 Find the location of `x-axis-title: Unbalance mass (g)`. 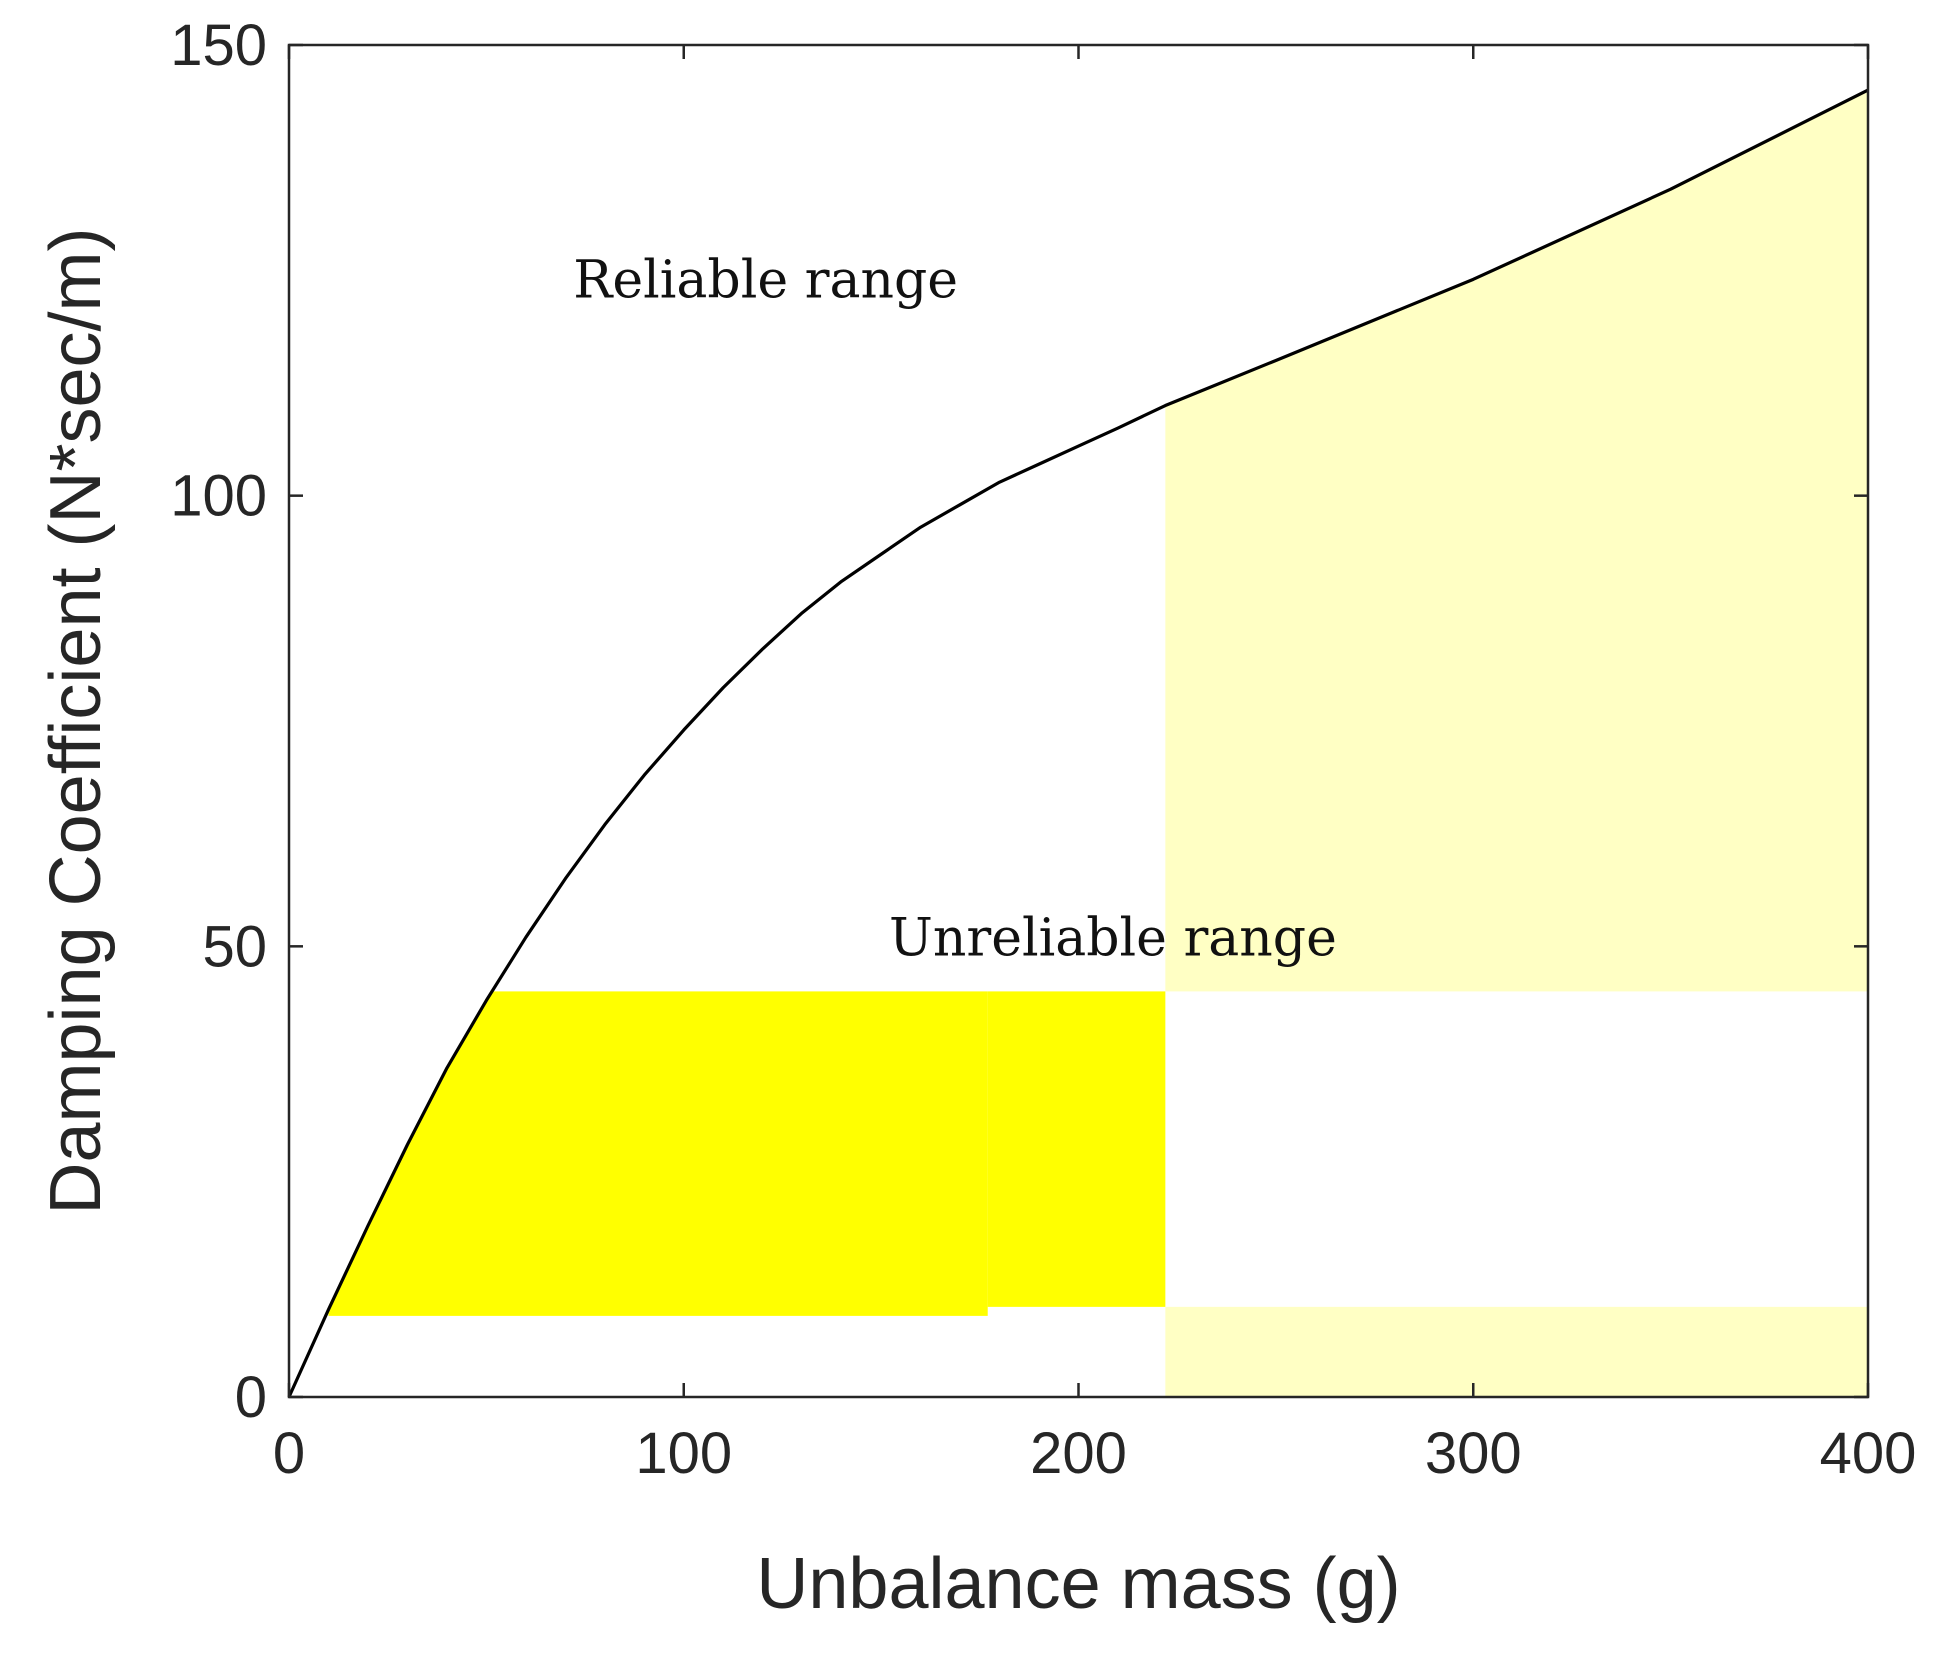

x-axis-title: Unbalance mass (g) is located at coordinates (1078, 1584).